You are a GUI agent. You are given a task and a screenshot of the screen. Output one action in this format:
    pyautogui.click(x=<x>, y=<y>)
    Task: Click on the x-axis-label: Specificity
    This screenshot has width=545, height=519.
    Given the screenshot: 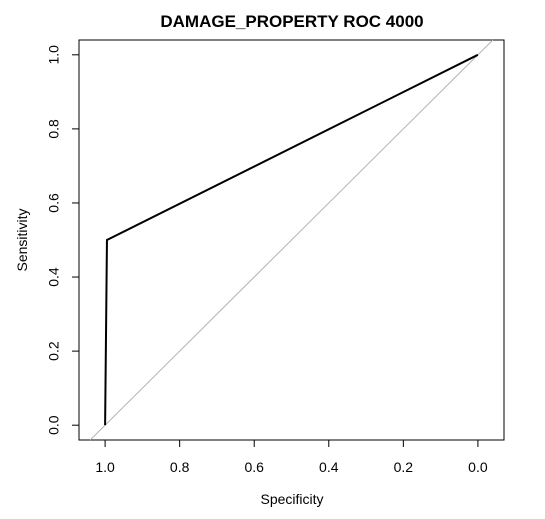 What is the action you would take?
    pyautogui.click(x=291, y=499)
    